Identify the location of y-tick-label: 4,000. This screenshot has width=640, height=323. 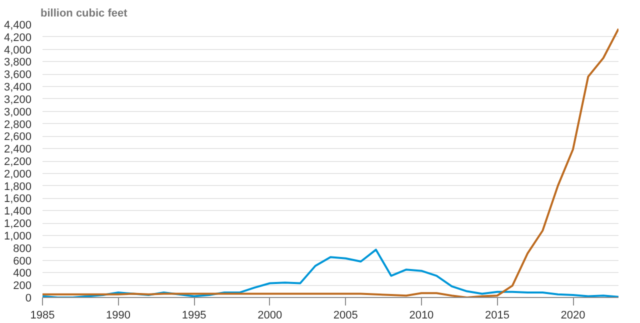
(18, 50).